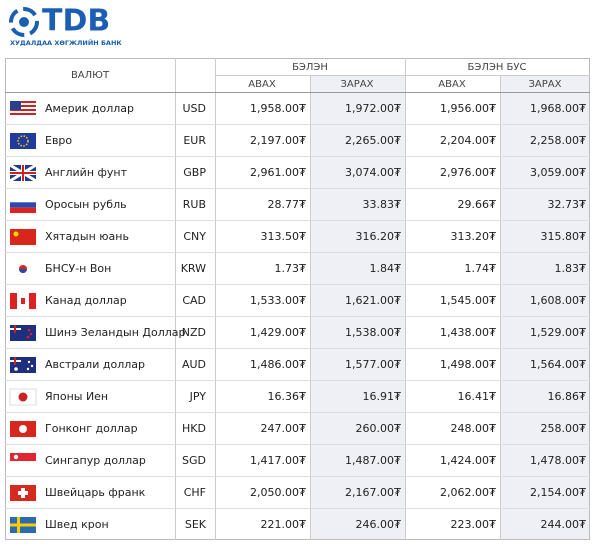 The width and height of the screenshot is (602, 558). Describe the element at coordinates (86, 172) in the screenshot. I see `currency-name: Английн фунт` at that location.